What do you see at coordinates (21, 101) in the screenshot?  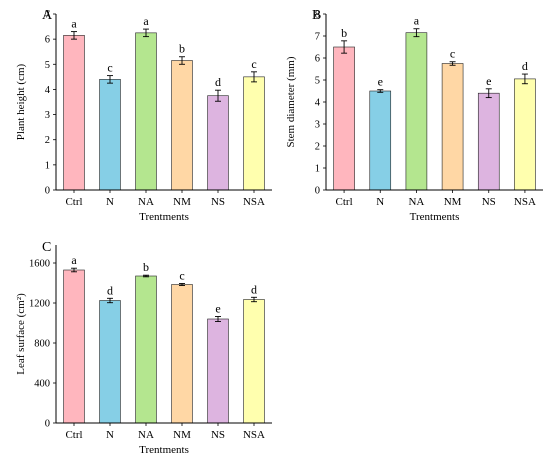 I see `y-axis-title: Plant height (cm)` at bounding box center [21, 101].